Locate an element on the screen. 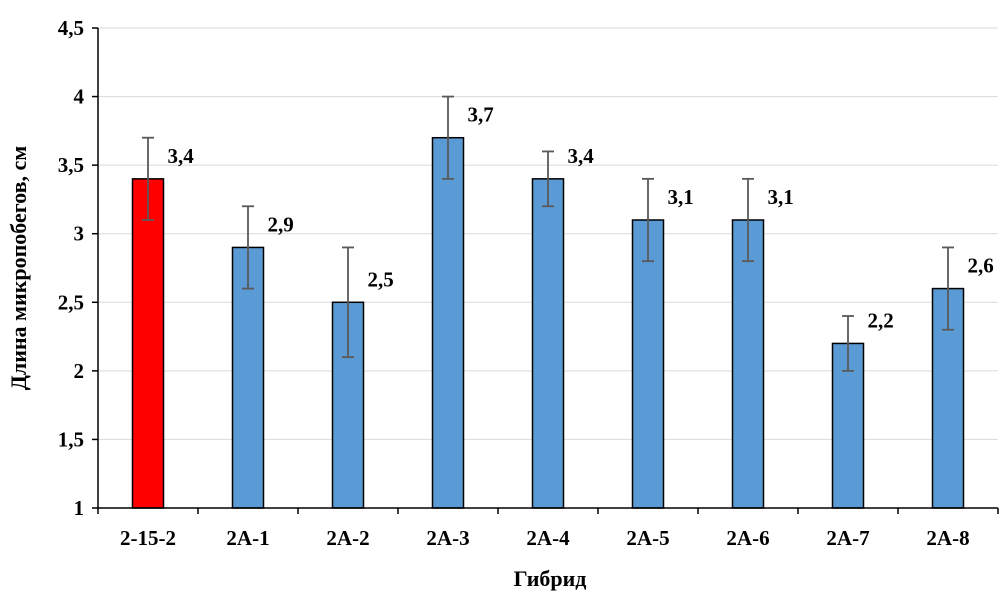  data-label: 2,2 is located at coordinates (881, 320).